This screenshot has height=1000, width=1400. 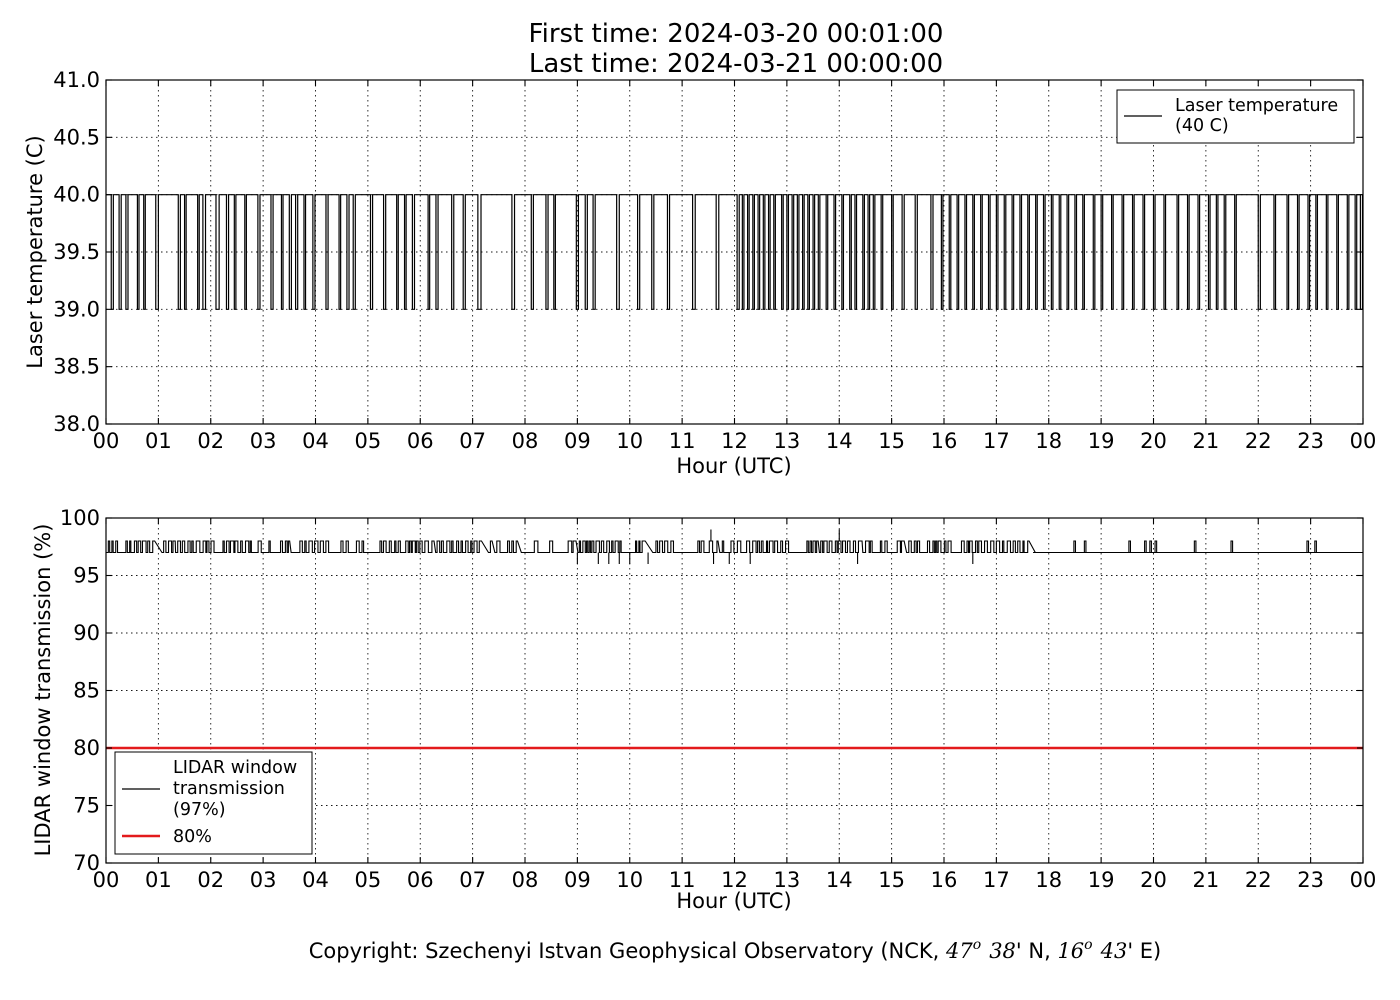 What do you see at coordinates (76, 309) in the screenshot?
I see `laser-ytick-label: 39.0` at bounding box center [76, 309].